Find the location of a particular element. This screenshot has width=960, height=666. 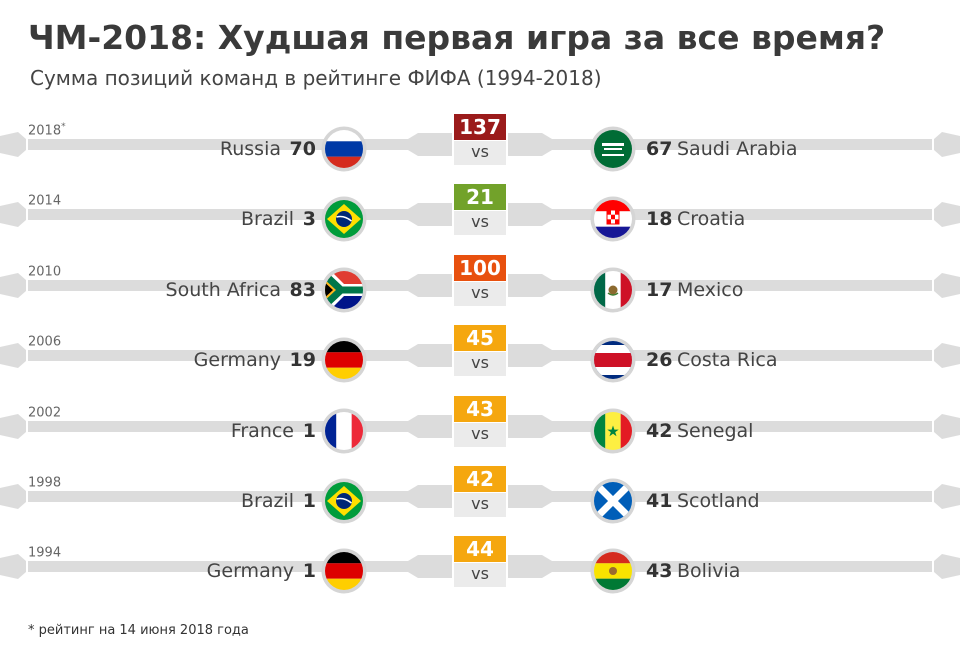

team-right-rank: 67 is located at coordinates (659, 149).